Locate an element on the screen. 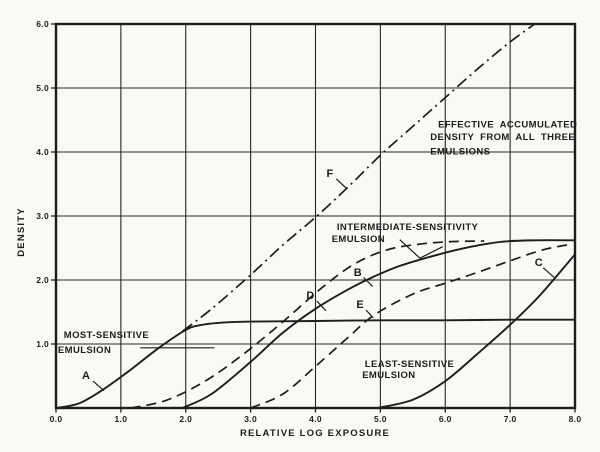 The image size is (600, 452). y-axis-title: DENSITY is located at coordinates (21, 232).